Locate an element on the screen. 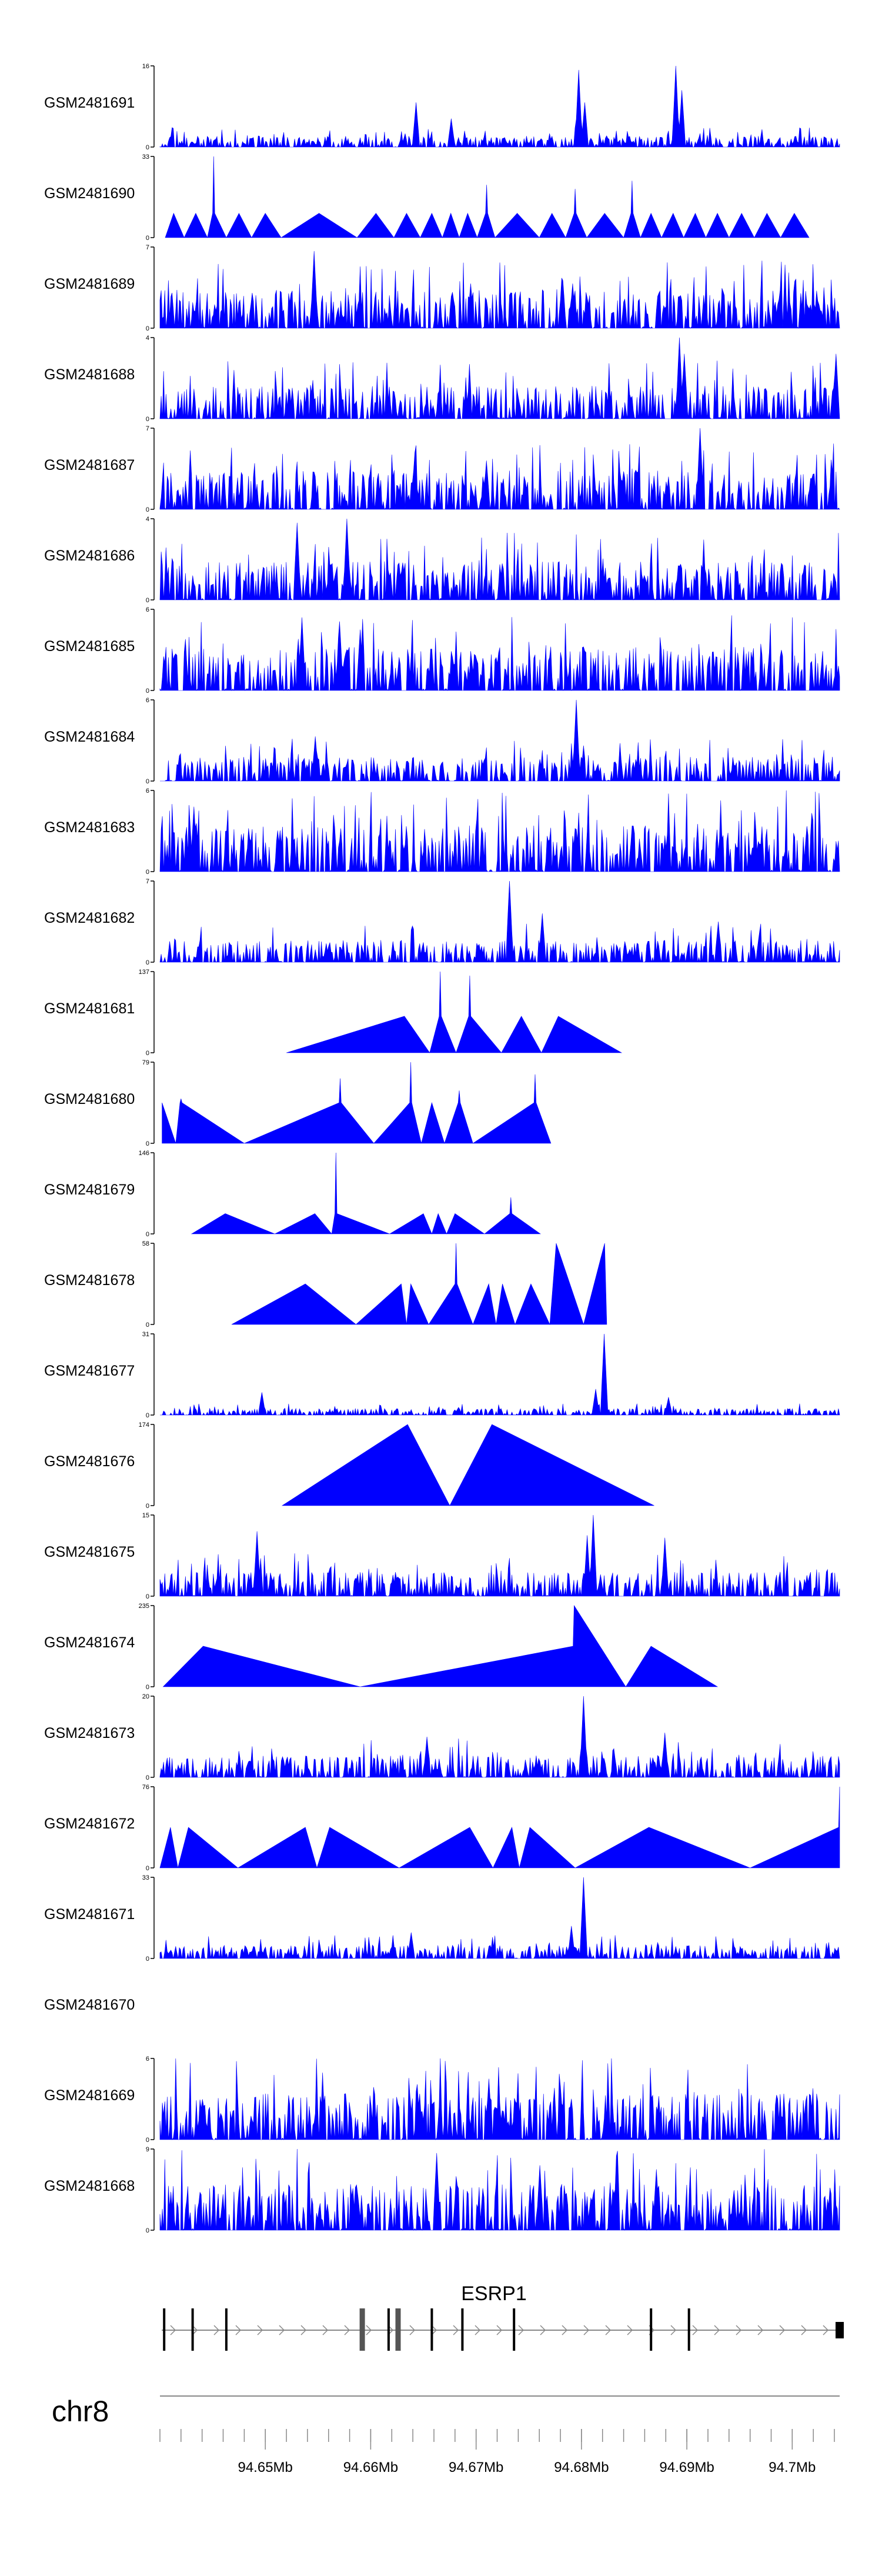 The height and width of the screenshot is (2576, 882). track-GSM2481684: GSM2481684 6 0 is located at coordinates (442, 741).